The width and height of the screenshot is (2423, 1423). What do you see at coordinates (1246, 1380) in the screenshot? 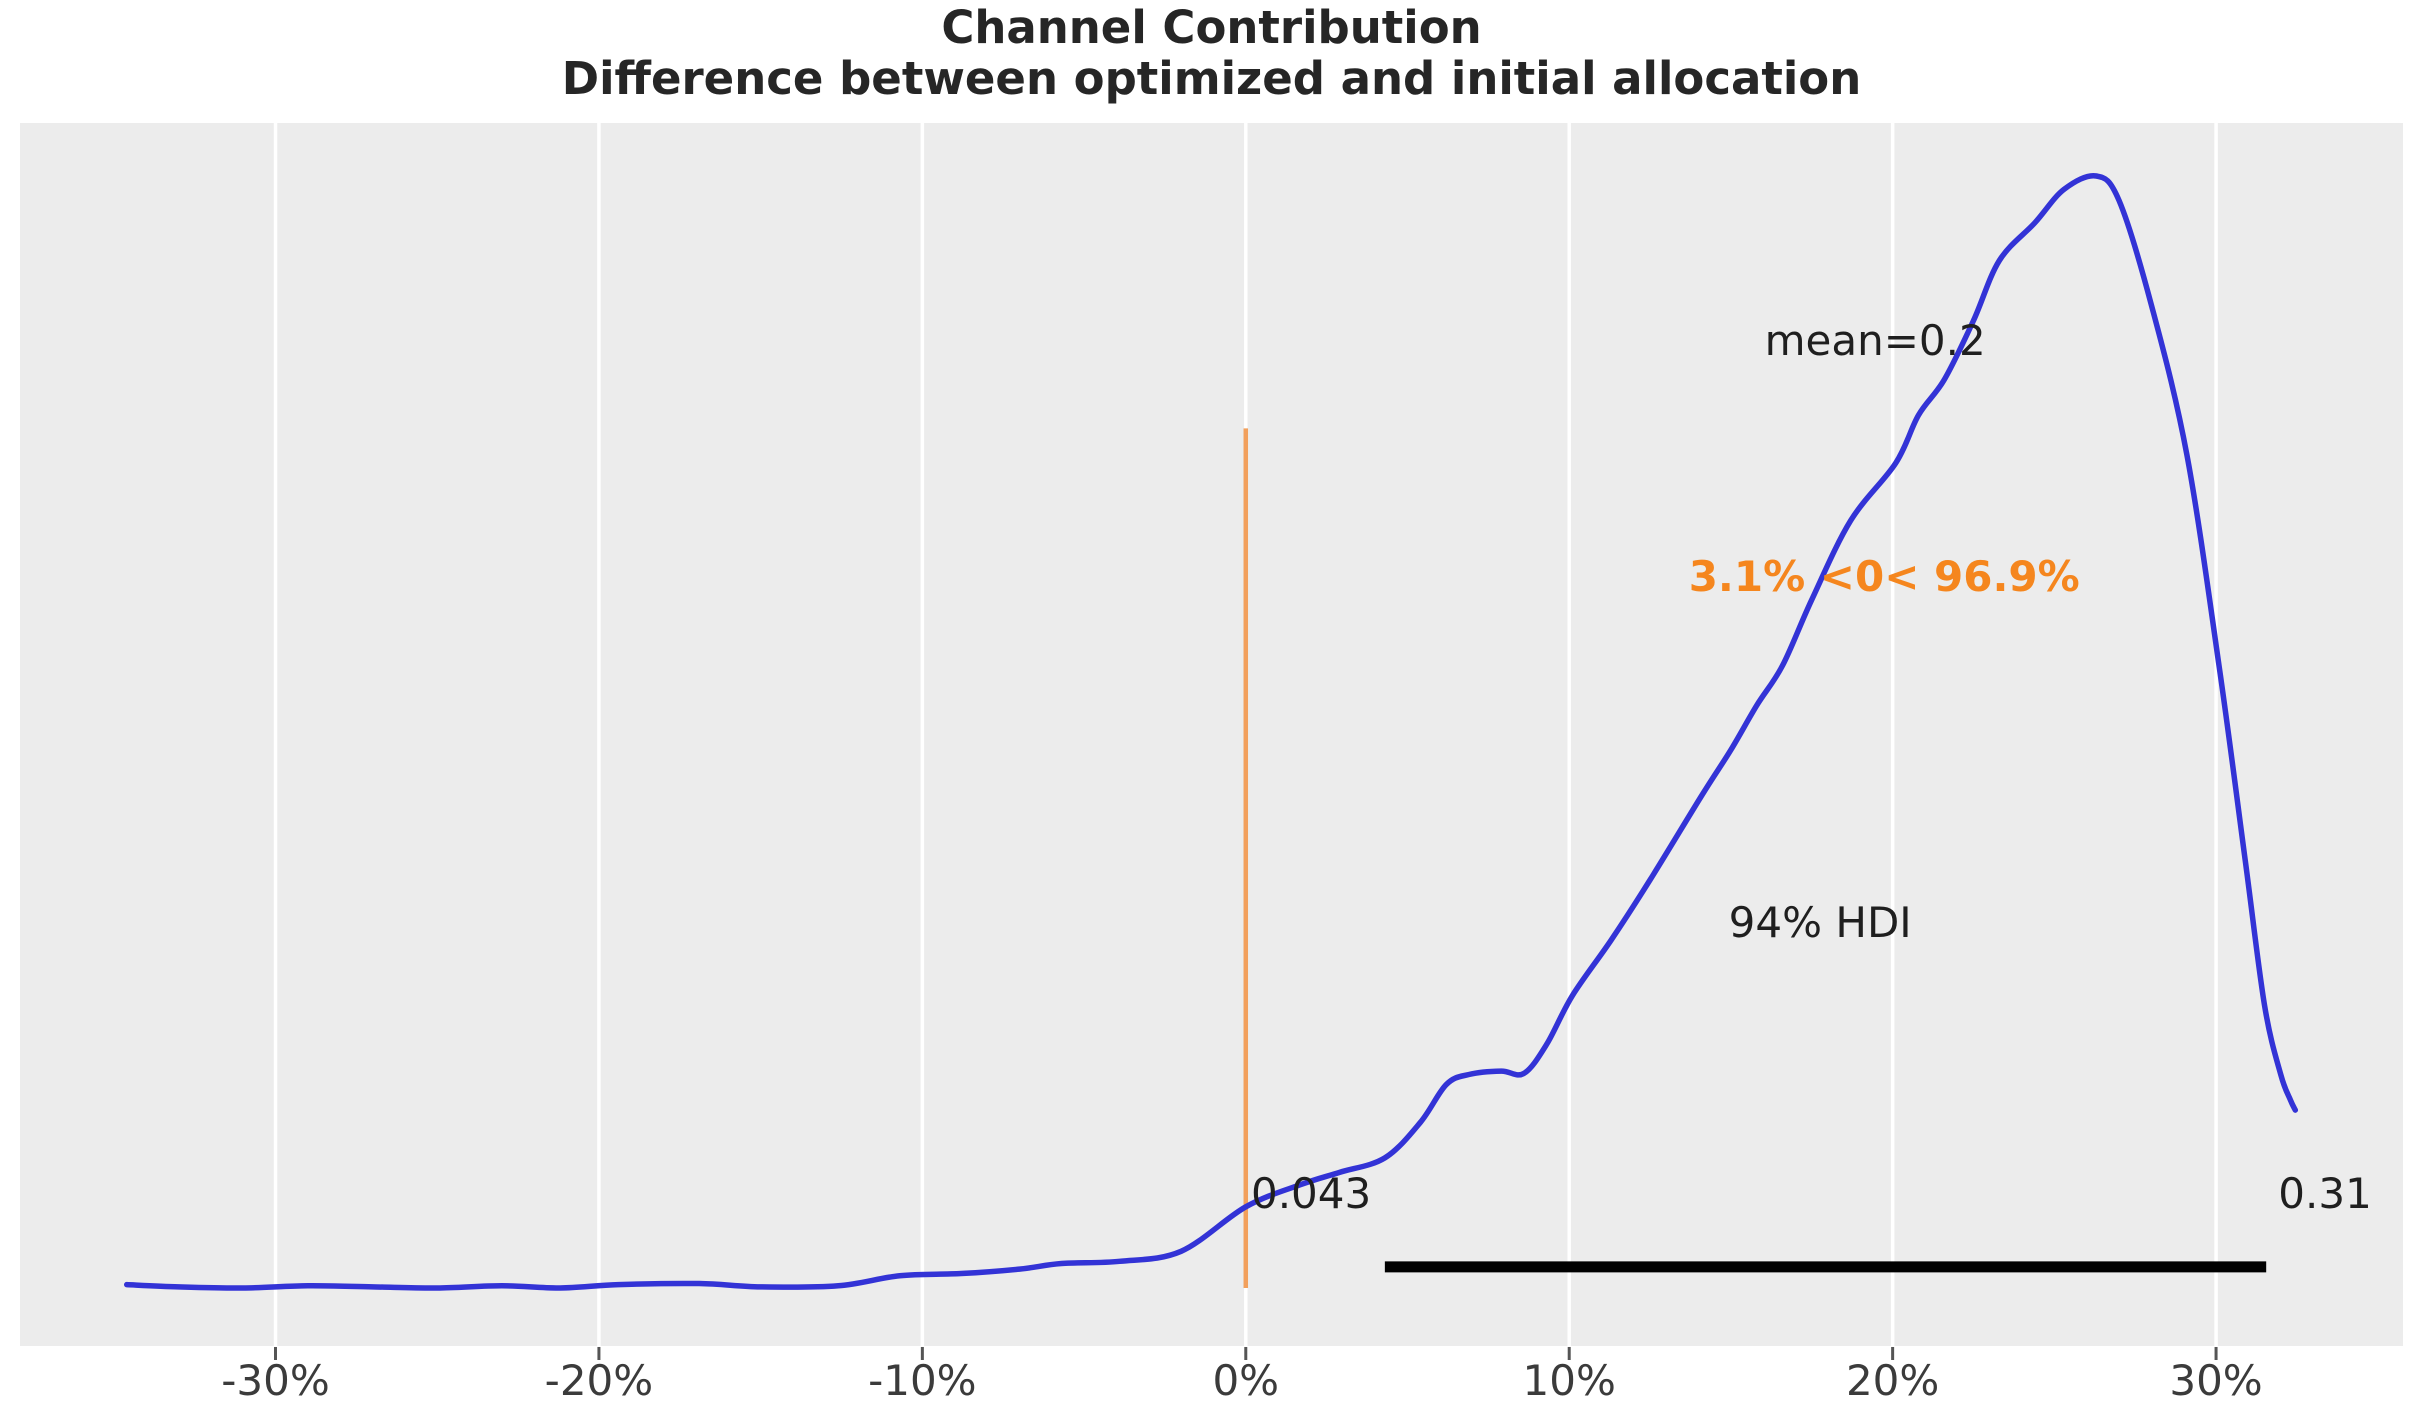
I see `x-tick-label: 0%` at bounding box center [1246, 1380].